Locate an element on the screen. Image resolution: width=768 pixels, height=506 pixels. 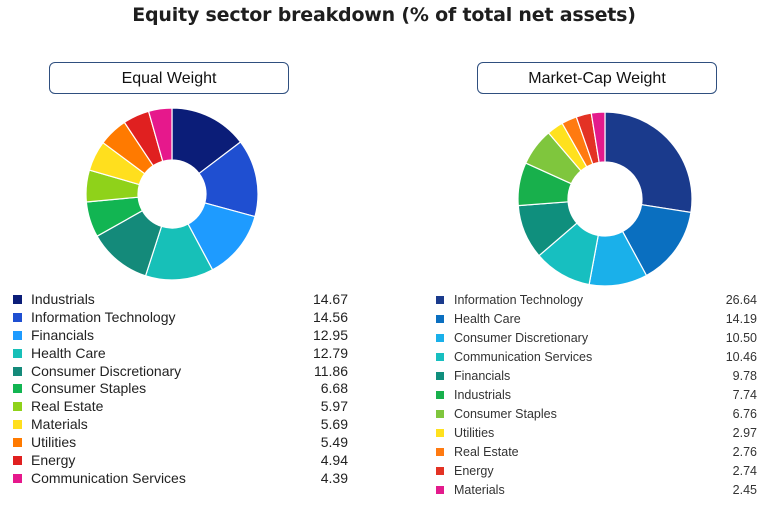
legend-value: 2.45 is located at coordinates (744, 490).